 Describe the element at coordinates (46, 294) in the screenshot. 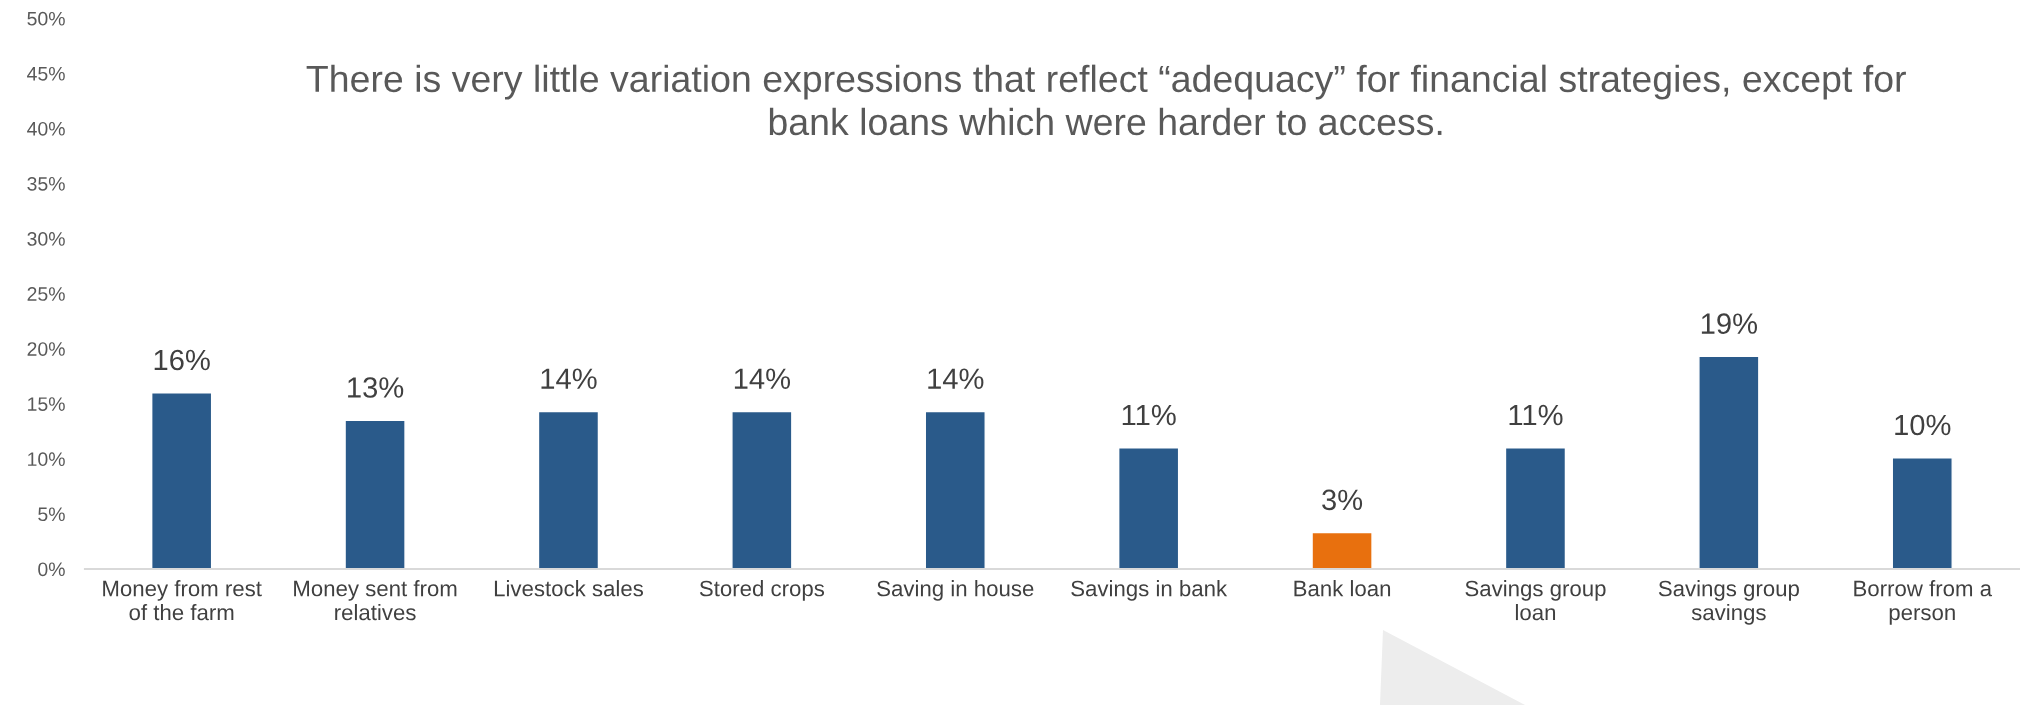

I see `y-tick-label: 25%` at that location.